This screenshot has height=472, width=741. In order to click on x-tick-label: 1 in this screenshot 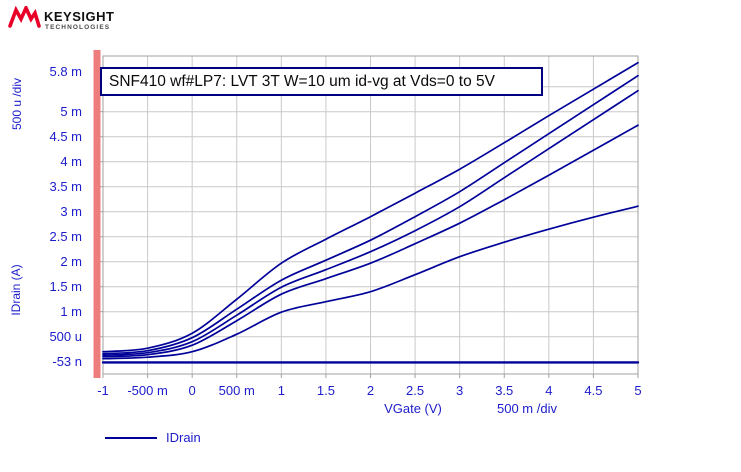, I will do `click(281, 390)`.